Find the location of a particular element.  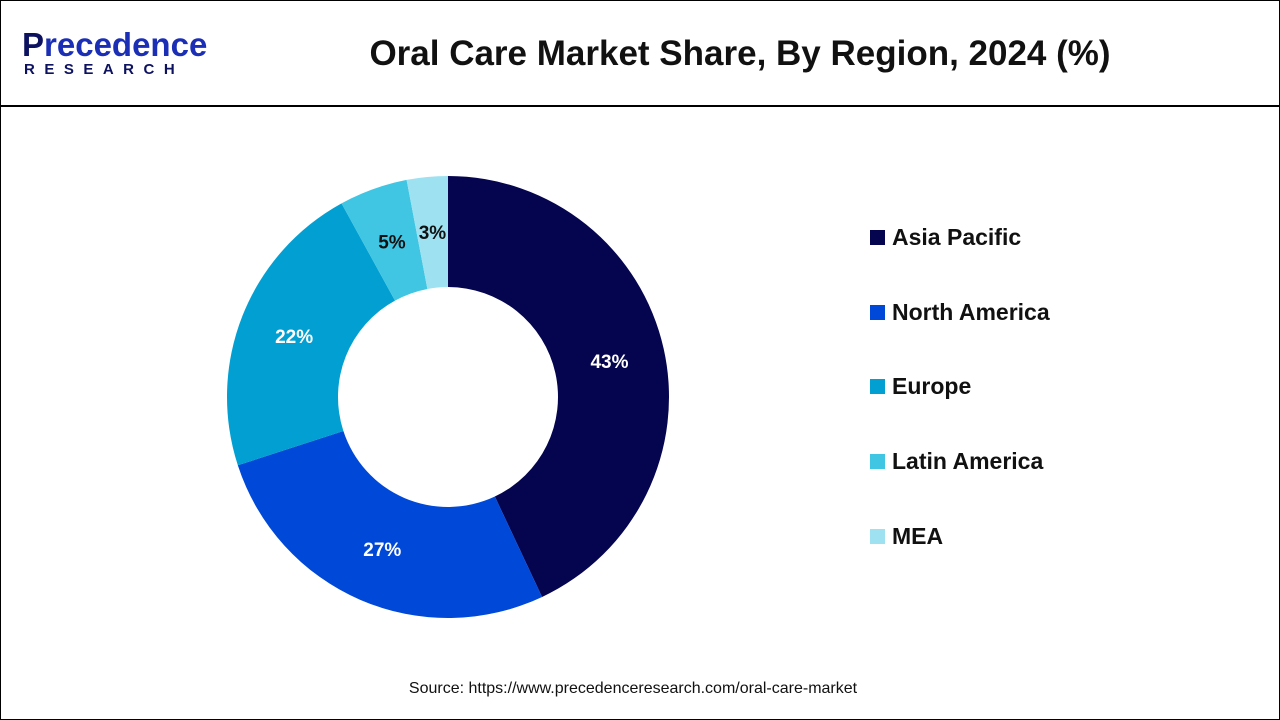

legend-item: Latin America is located at coordinates (960, 461).